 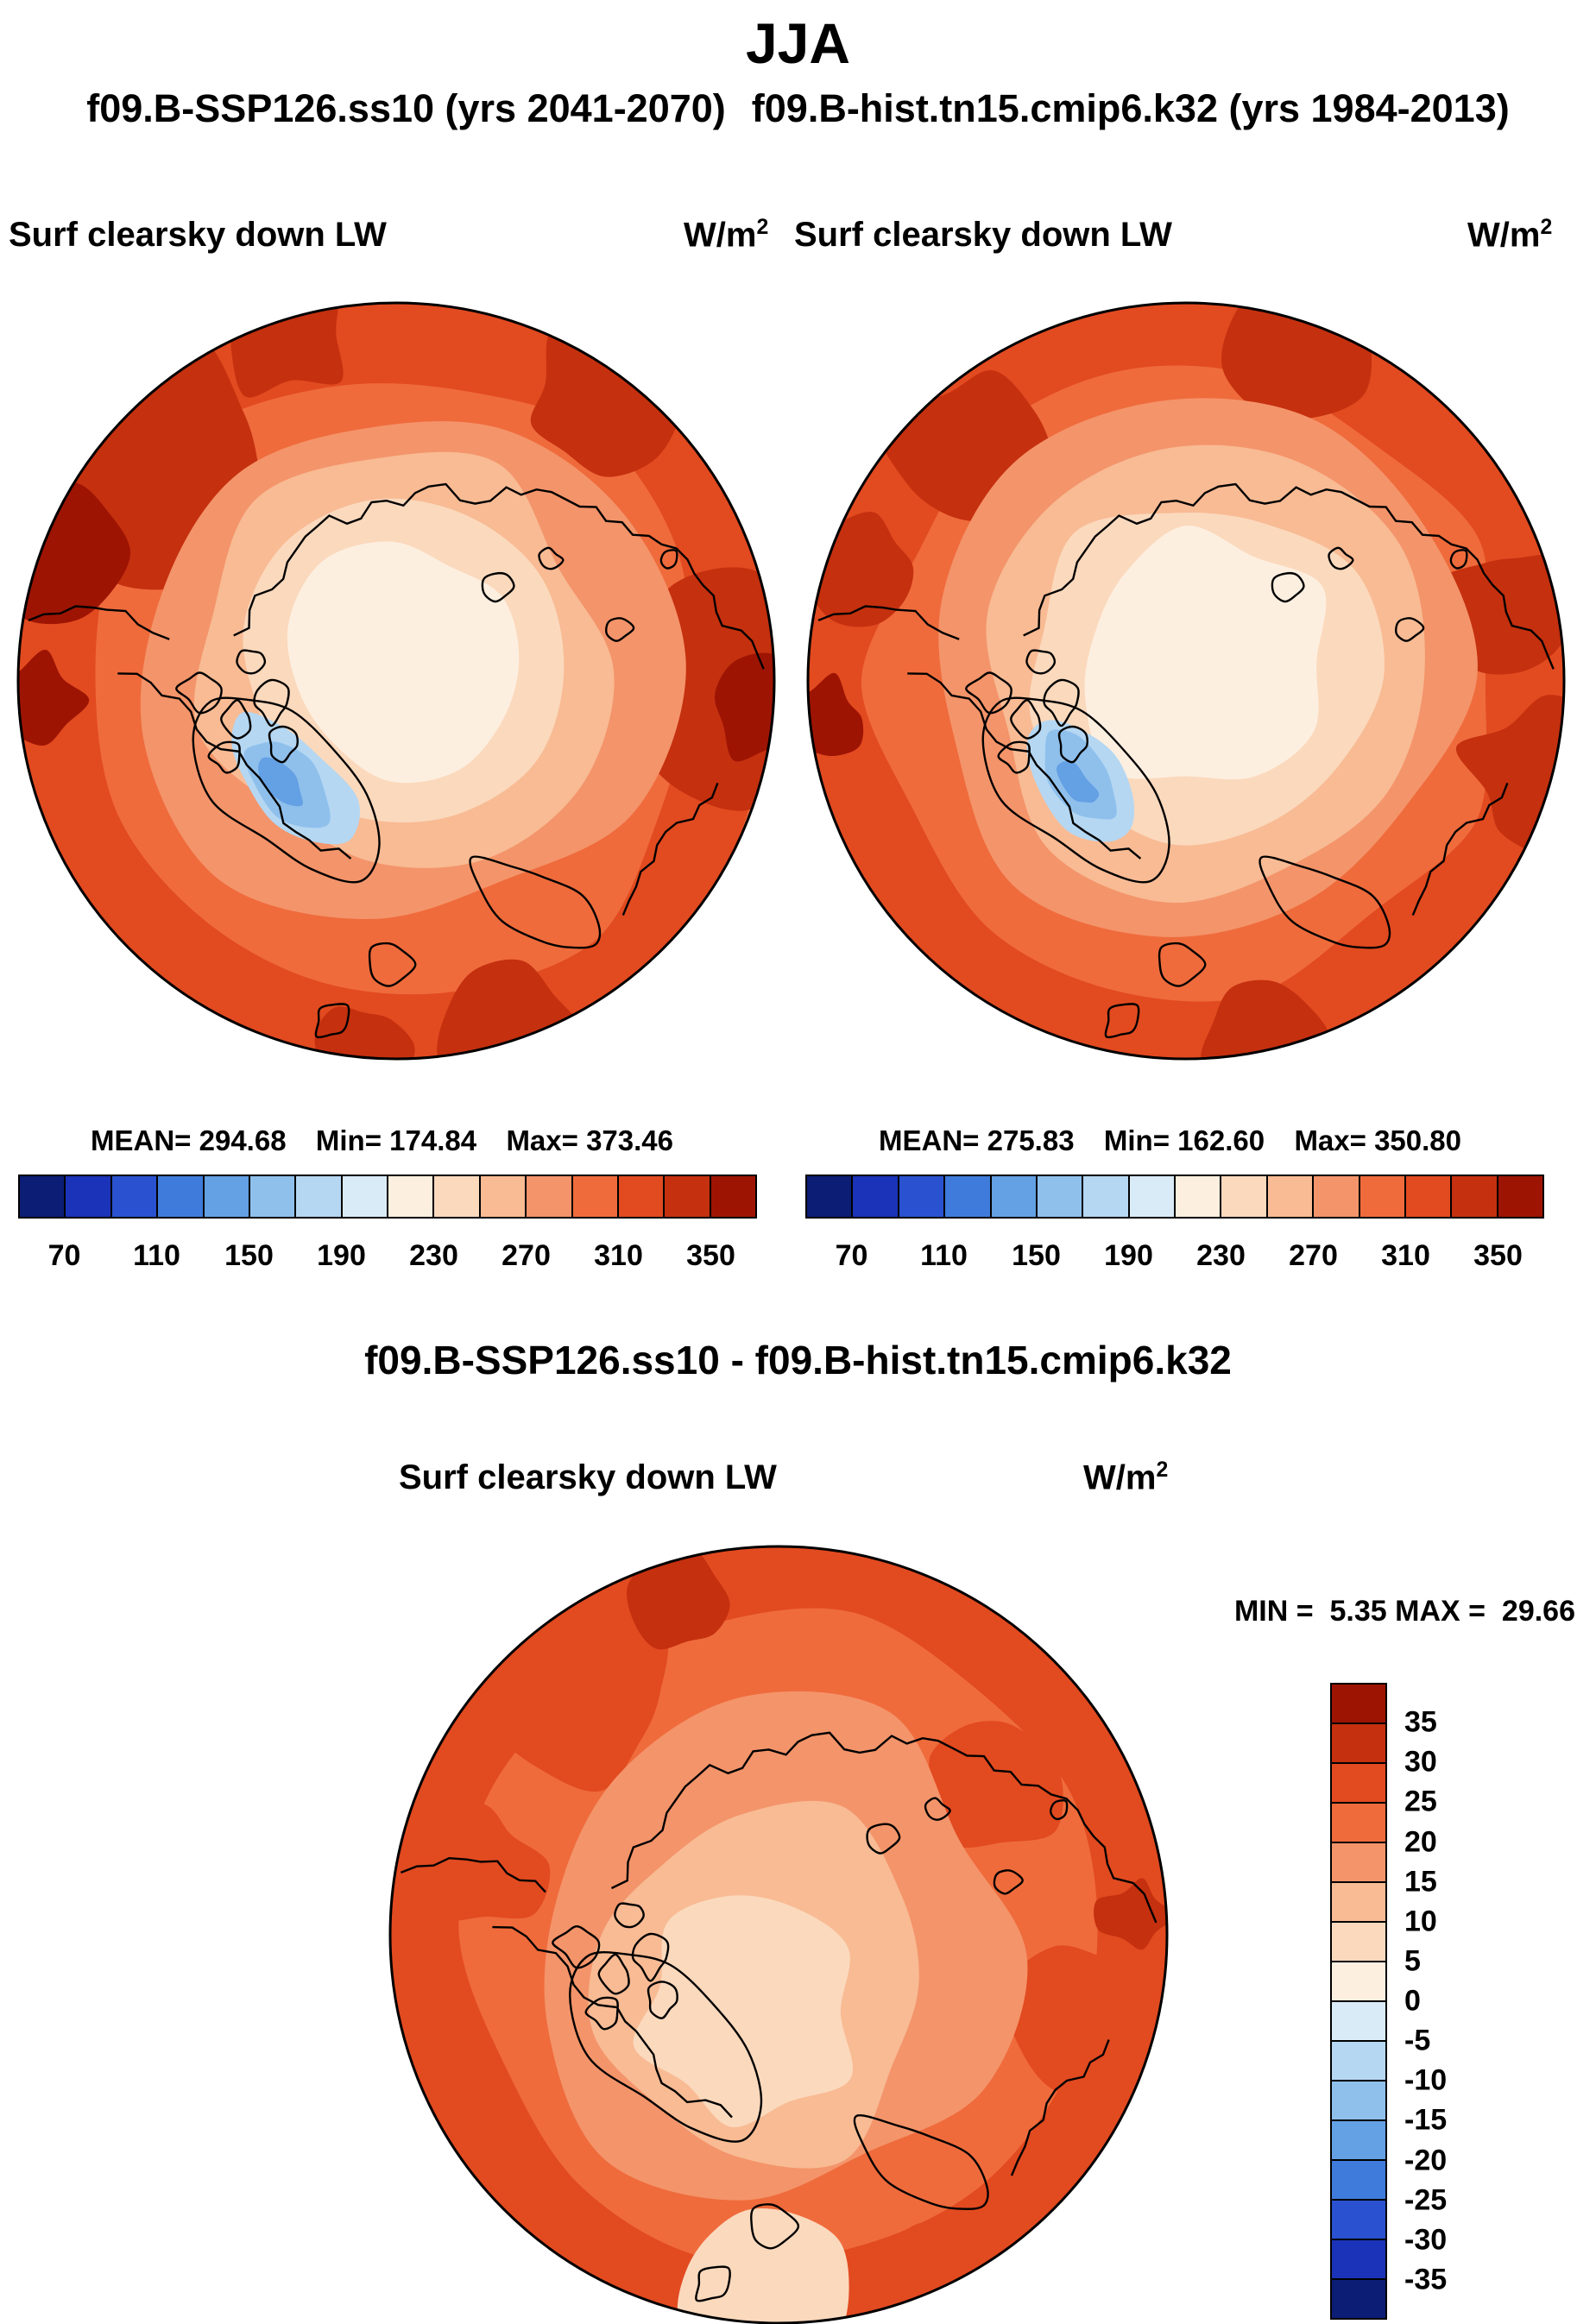 I want to click on colorbar-tick-label: 310, so click(x=618, y=1255).